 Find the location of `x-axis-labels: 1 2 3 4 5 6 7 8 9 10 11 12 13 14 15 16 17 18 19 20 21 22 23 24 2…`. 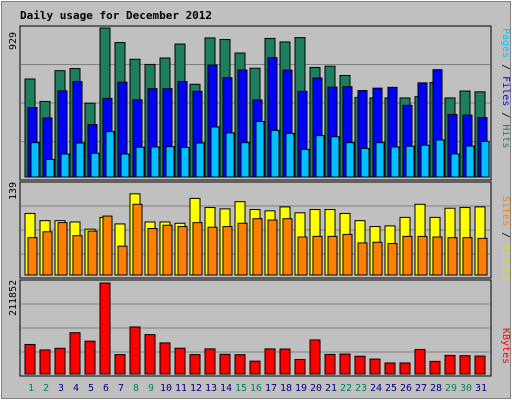

x-axis-labels: 1 2 3 4 5 6 7 8 9 10 11 12 13 14 15 16 17 18 19 20 21 22 23 24 2… is located at coordinates (257, 388).